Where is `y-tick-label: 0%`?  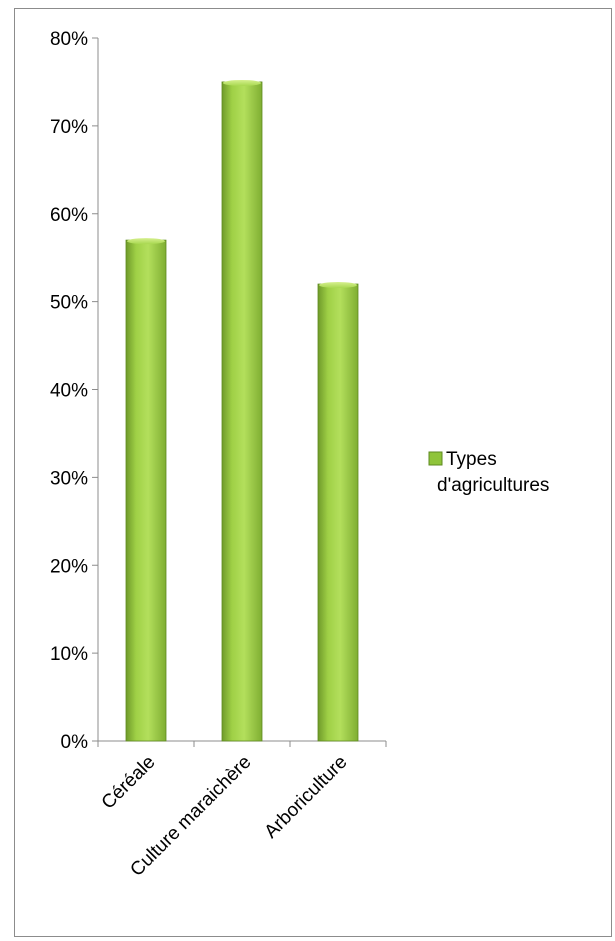 y-tick-label: 0% is located at coordinates (75, 742).